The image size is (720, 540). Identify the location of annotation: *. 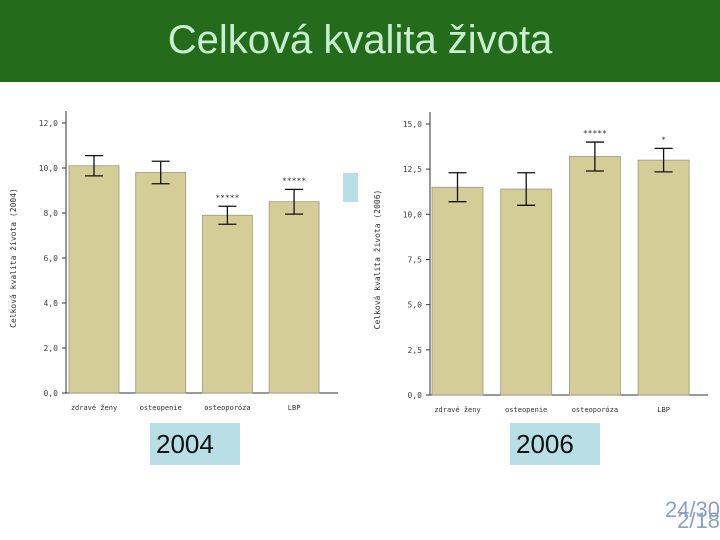
(663, 139).